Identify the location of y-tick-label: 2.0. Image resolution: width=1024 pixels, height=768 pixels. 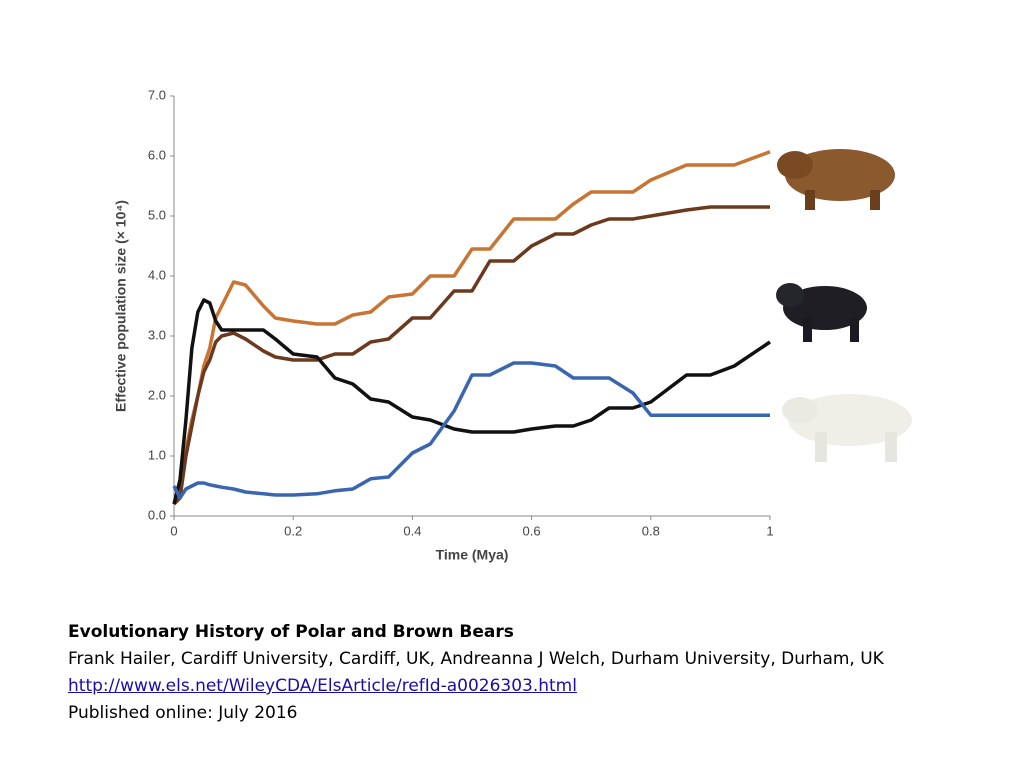
(157, 394).